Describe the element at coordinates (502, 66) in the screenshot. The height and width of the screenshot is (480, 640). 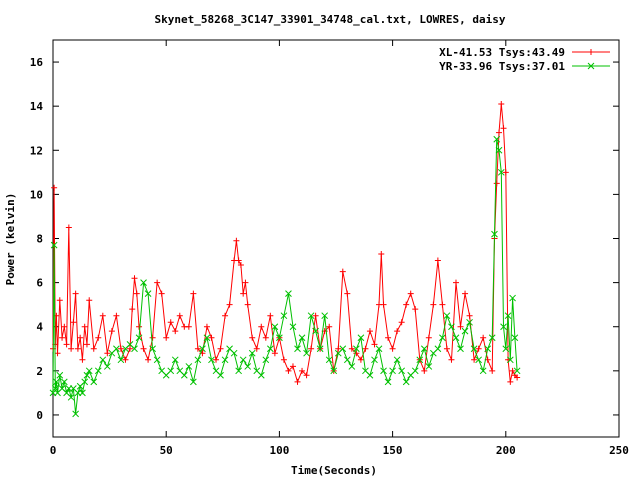
I see `legend-entry-label: YR-33.96 Tsys:37.01` at that location.